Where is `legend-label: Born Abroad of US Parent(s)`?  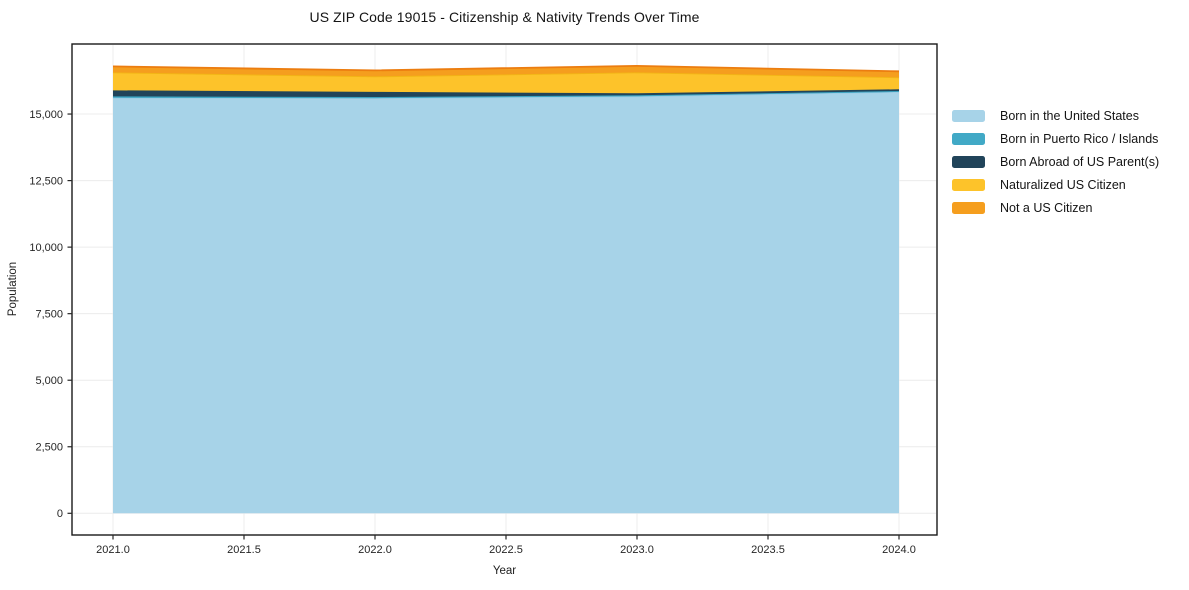
legend-label: Born Abroad of US Parent(s) is located at coordinates (1080, 161).